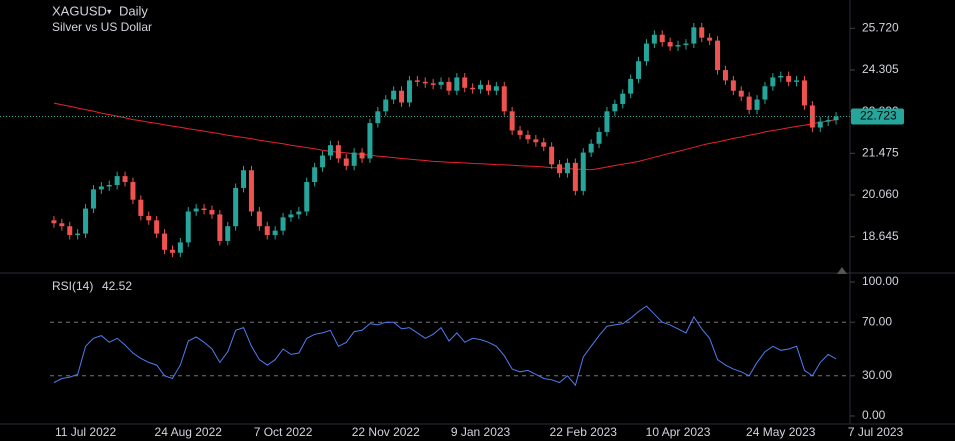 This screenshot has height=441, width=955. Describe the element at coordinates (877, 375) in the screenshot. I see `y-tick-label: 30.00` at that location.